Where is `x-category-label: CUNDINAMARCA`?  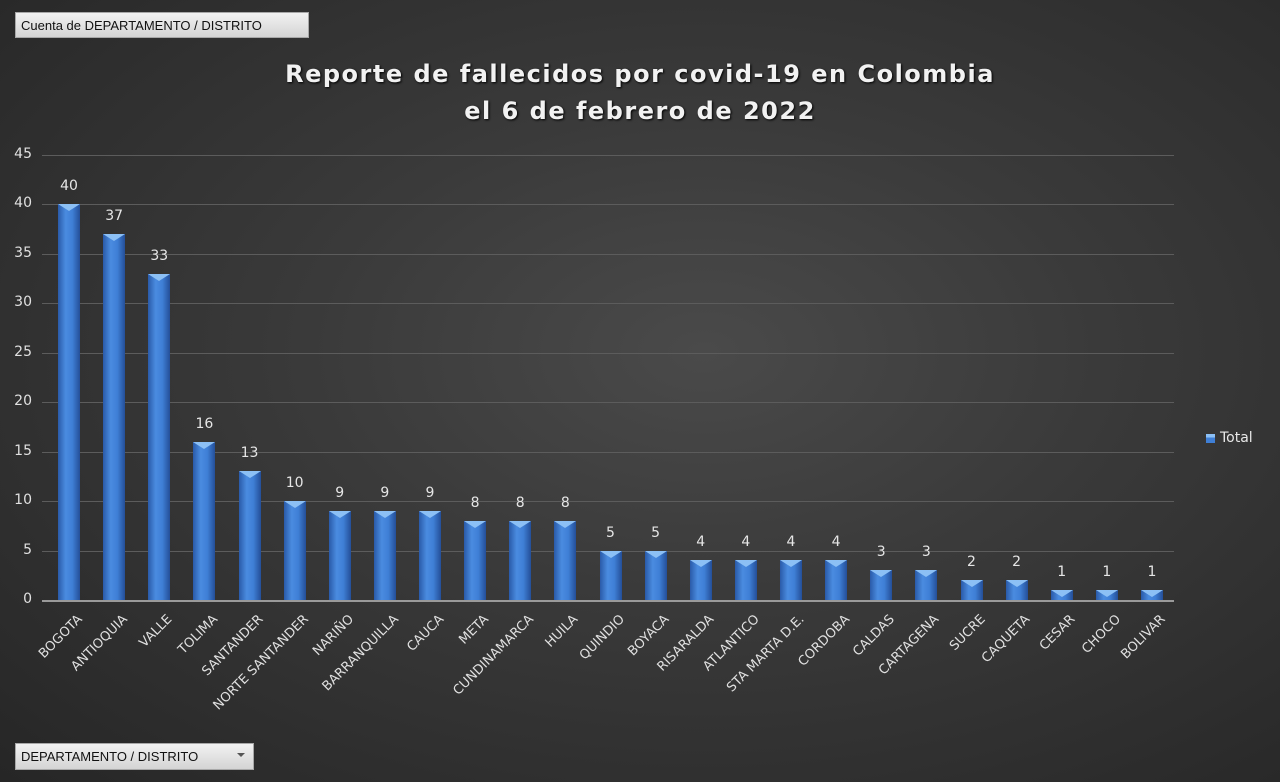
x-category-label: CUNDINAMARCA is located at coordinates (494, 655).